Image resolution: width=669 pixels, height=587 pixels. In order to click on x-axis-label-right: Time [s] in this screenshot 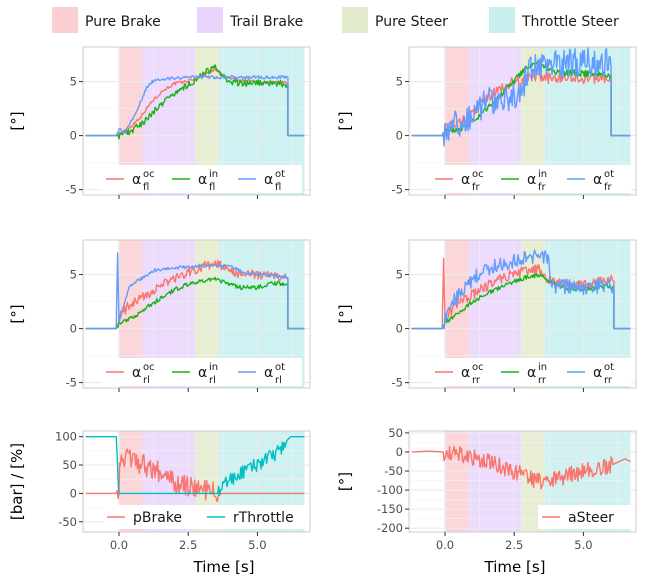, I will do `click(515, 567)`.